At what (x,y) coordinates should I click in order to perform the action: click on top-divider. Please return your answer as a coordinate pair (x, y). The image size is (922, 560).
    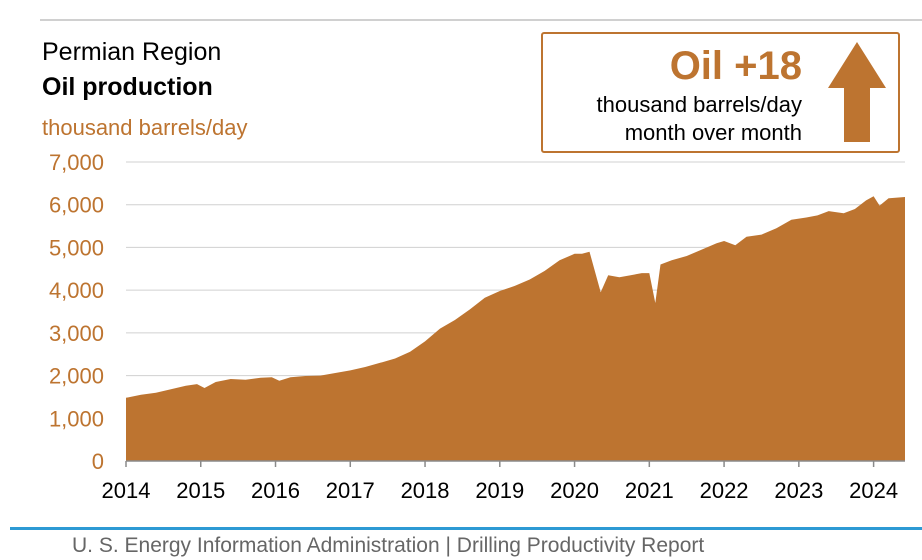
    Looking at the image, I should click on (481, 20).